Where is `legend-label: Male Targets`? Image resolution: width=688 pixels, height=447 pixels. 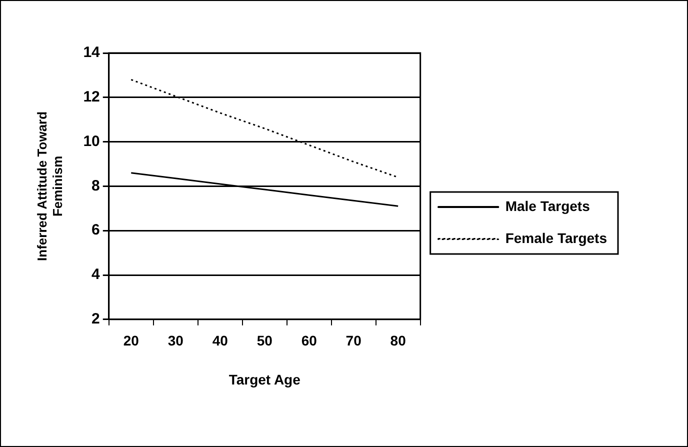
legend-label: Male Targets is located at coordinates (547, 206).